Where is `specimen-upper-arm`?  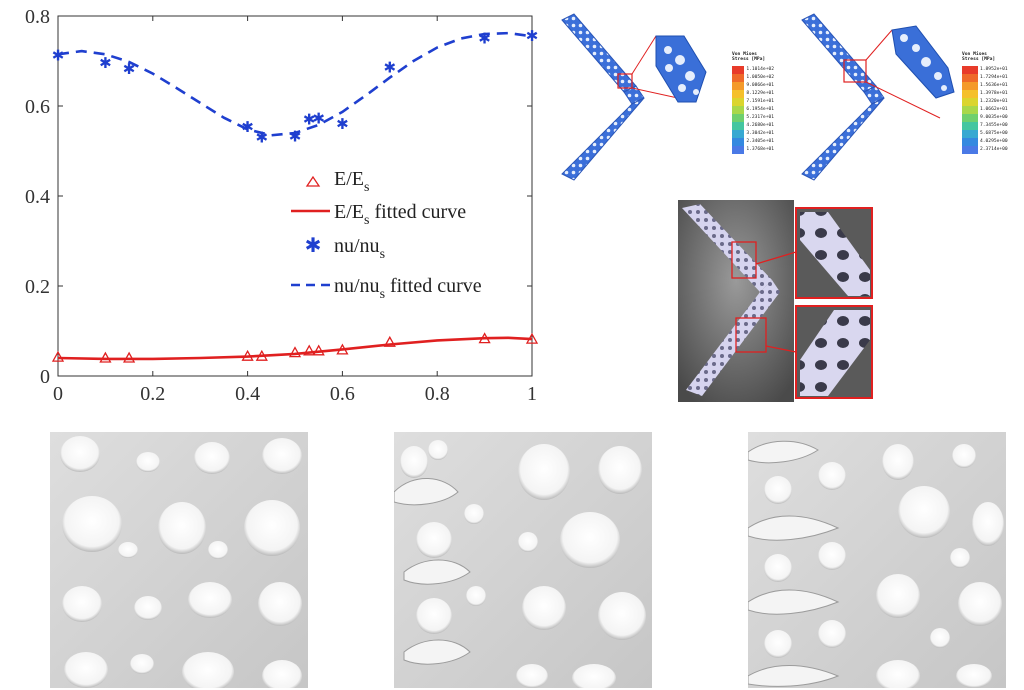 specimen-upper-arm is located at coordinates (727, 248).